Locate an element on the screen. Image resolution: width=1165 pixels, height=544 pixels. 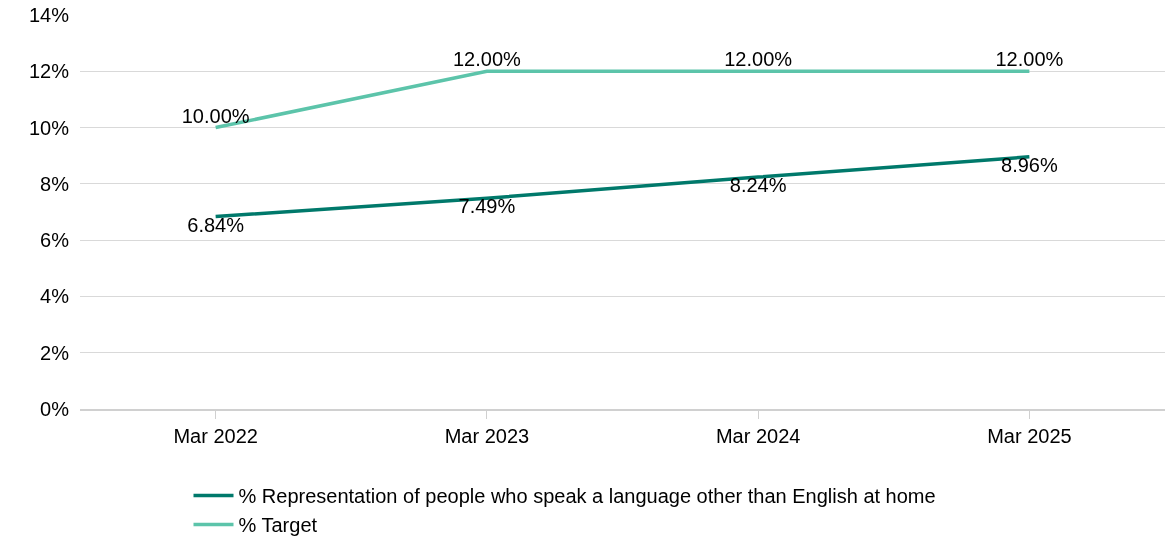
data-label: 8.24% is located at coordinates (758, 185).